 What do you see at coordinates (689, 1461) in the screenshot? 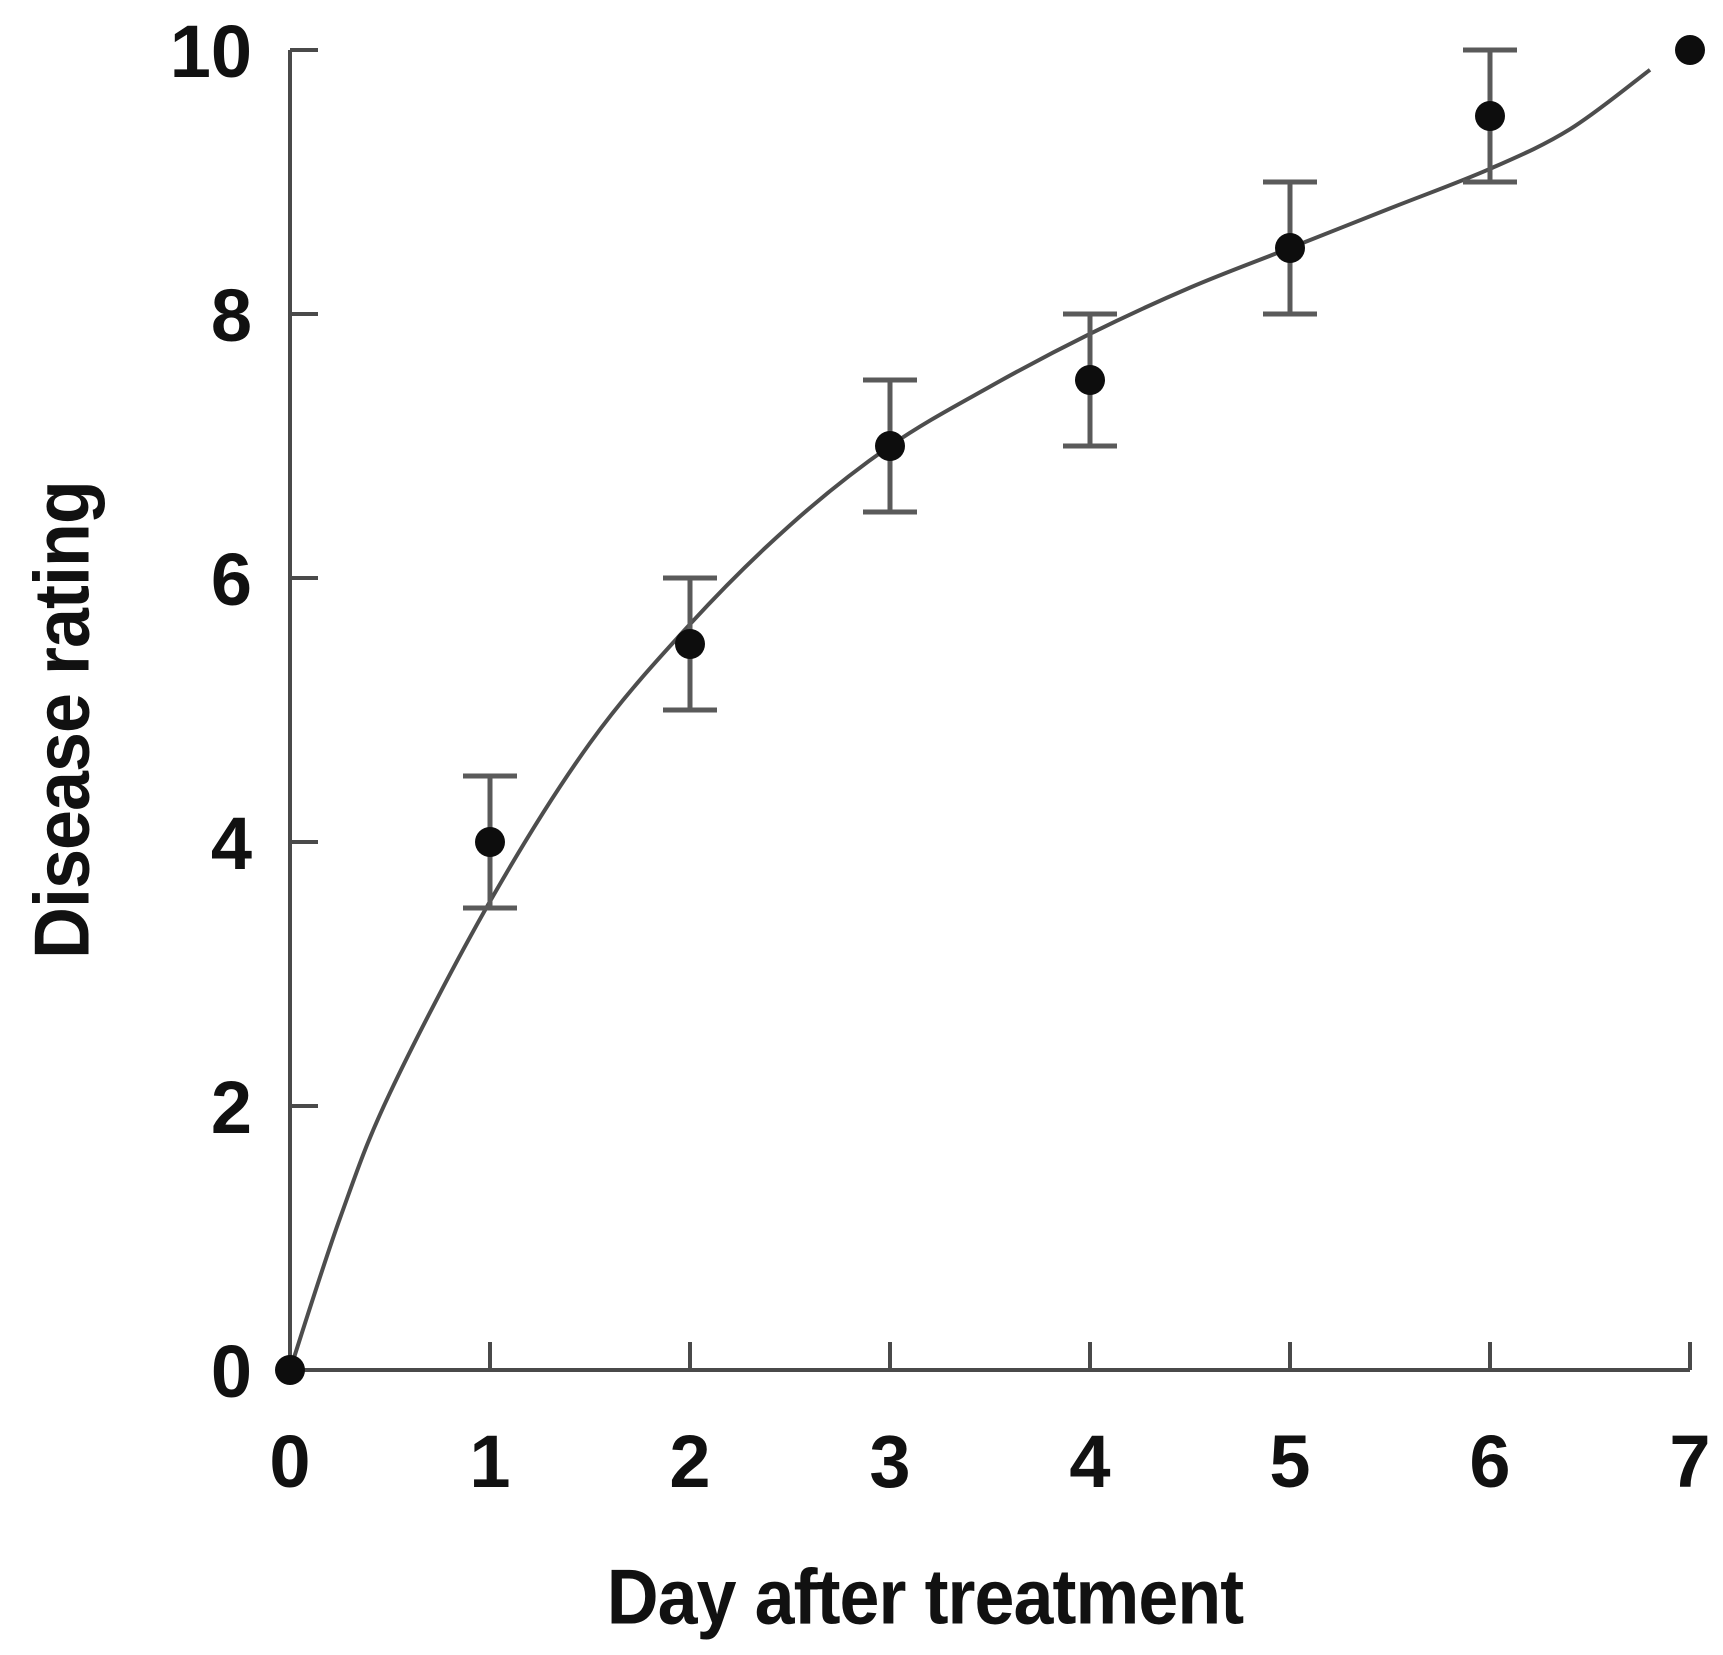
I see `x-tick-label: 2` at bounding box center [689, 1461].